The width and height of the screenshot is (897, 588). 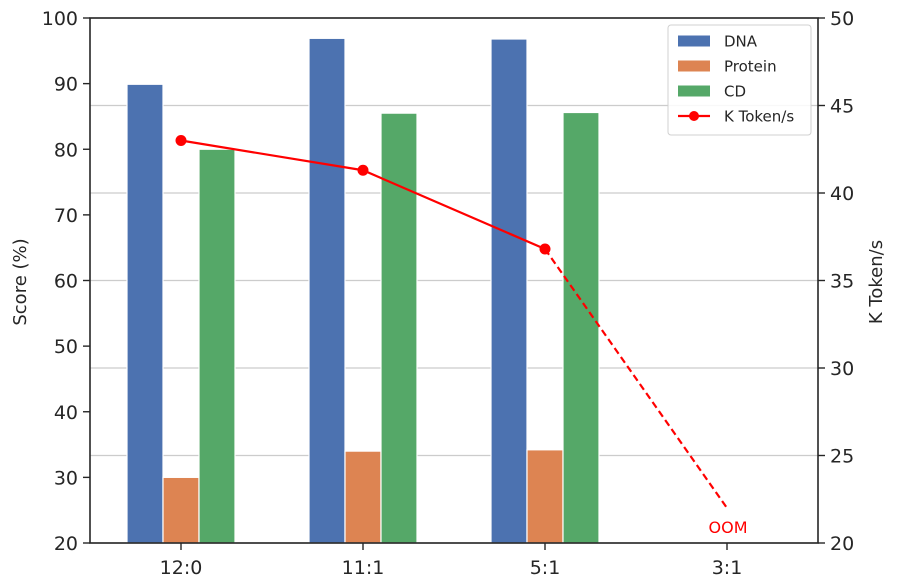 I want to click on y-tick-label: 60, so click(x=66, y=282).